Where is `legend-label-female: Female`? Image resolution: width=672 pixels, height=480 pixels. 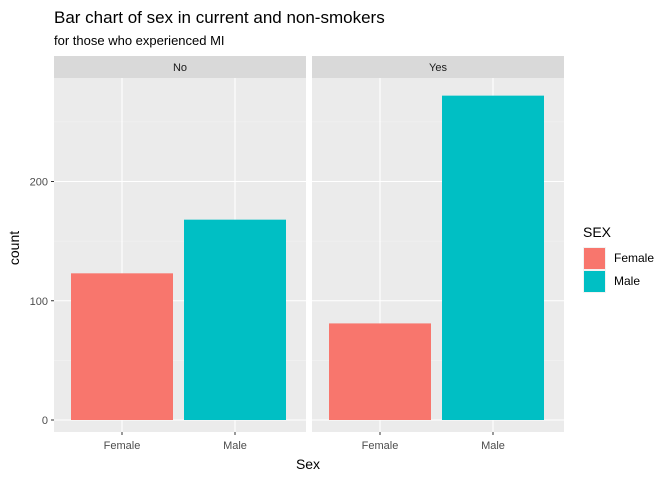
legend-label-female: Female is located at coordinates (634, 258).